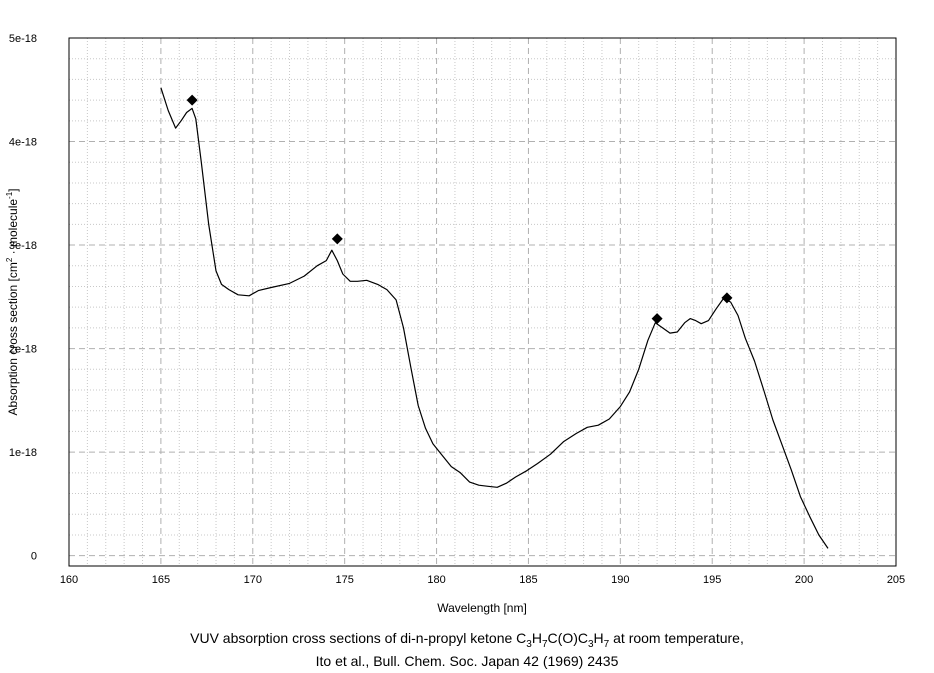 Image resolution: width=934 pixels, height=673 pixels. What do you see at coordinates (23, 143) in the screenshot?
I see `y-tick-label: 4e-18` at bounding box center [23, 143].